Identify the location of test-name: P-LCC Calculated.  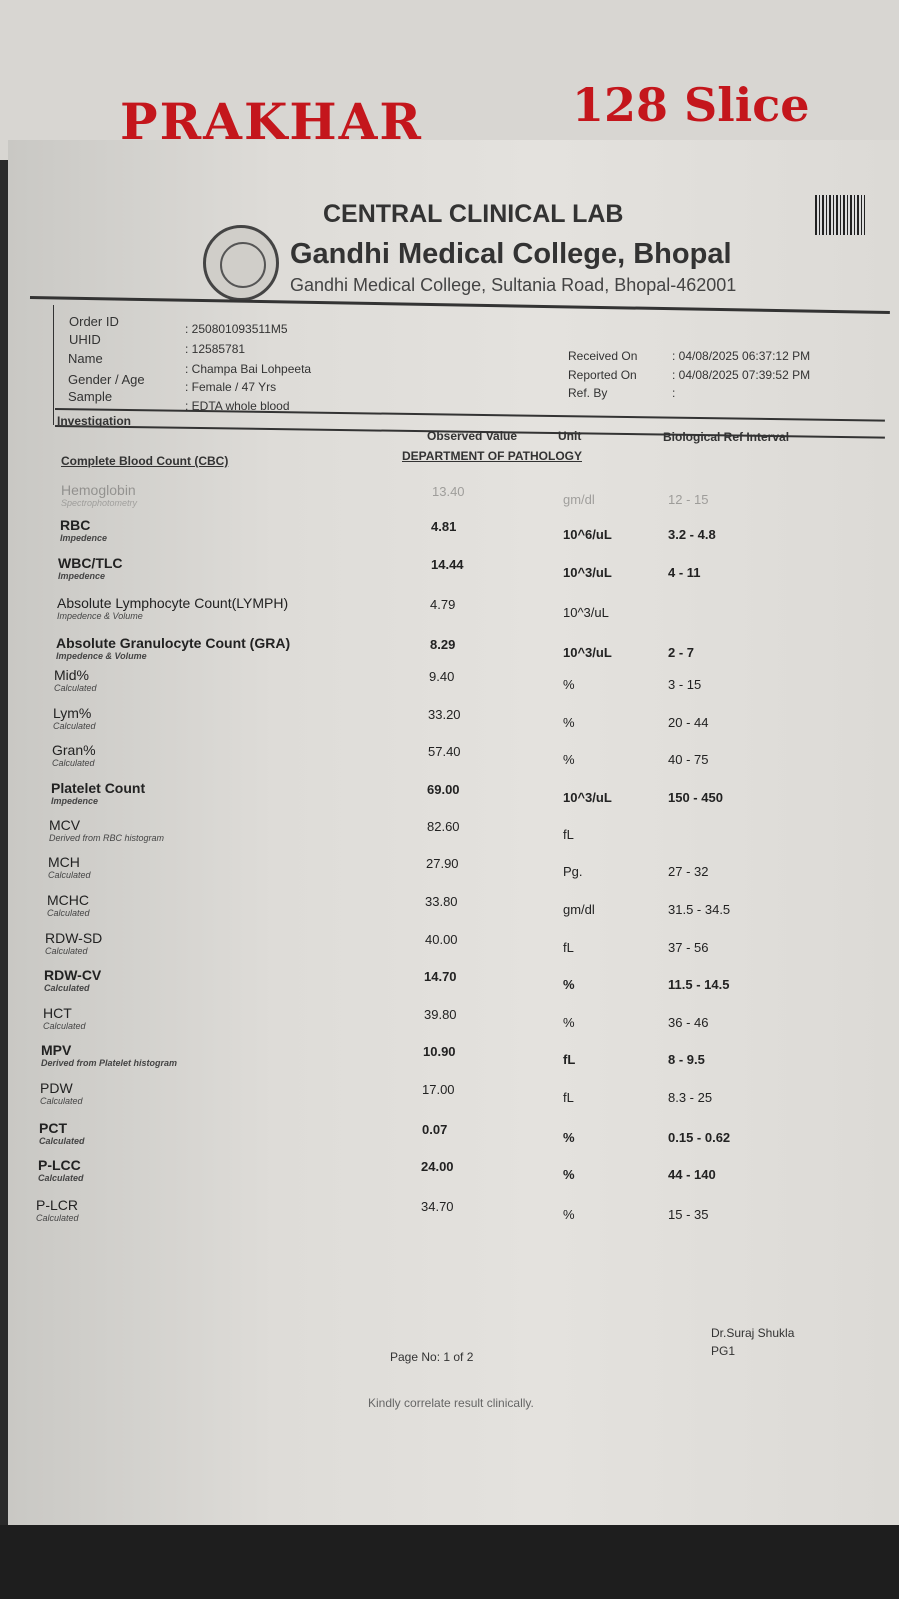
(61, 1170).